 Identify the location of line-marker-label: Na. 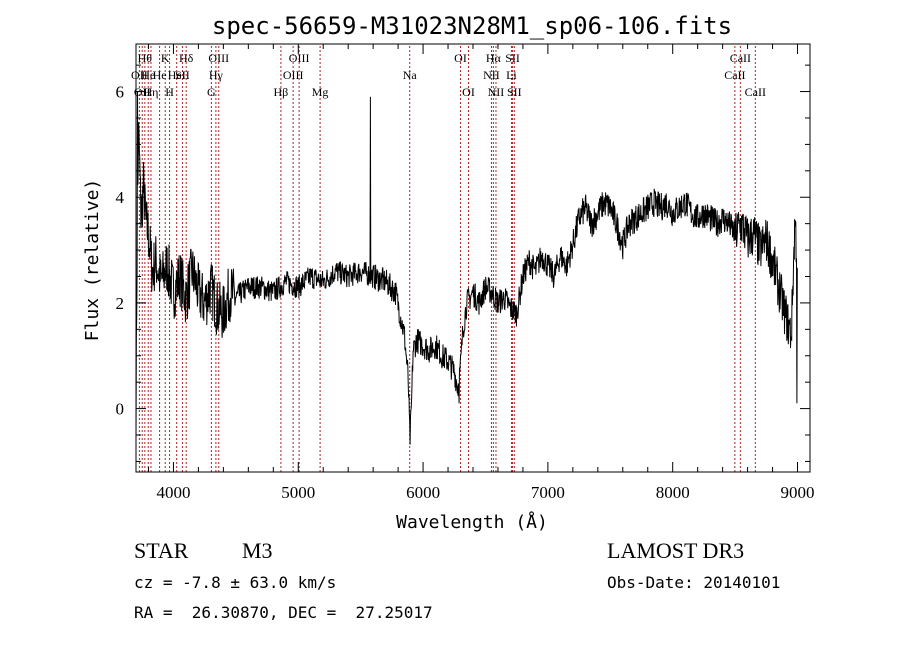
(410, 75).